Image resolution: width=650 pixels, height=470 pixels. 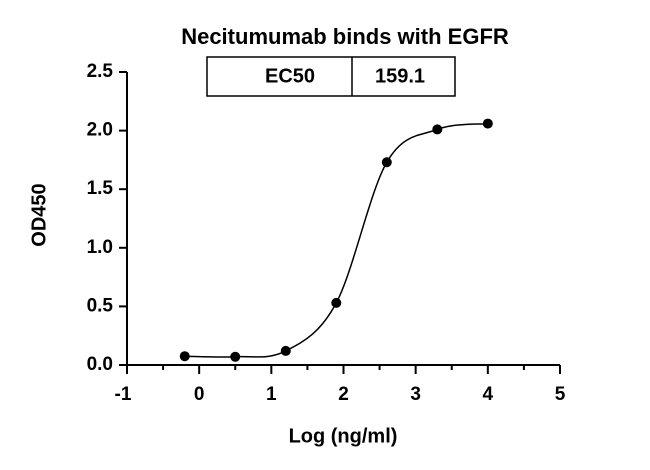 I want to click on ec50-frame, so click(x=331, y=76).